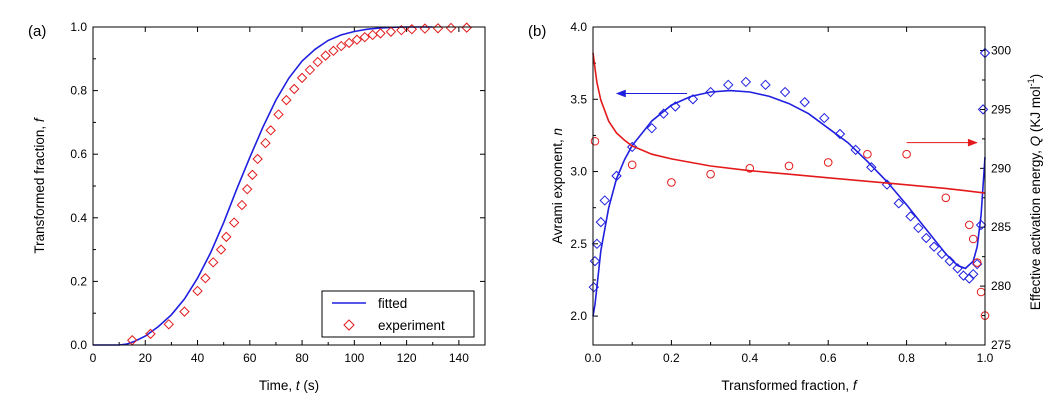  What do you see at coordinates (578, 172) in the screenshot?
I see `b-y-tick-label: 3.0` at bounding box center [578, 172].